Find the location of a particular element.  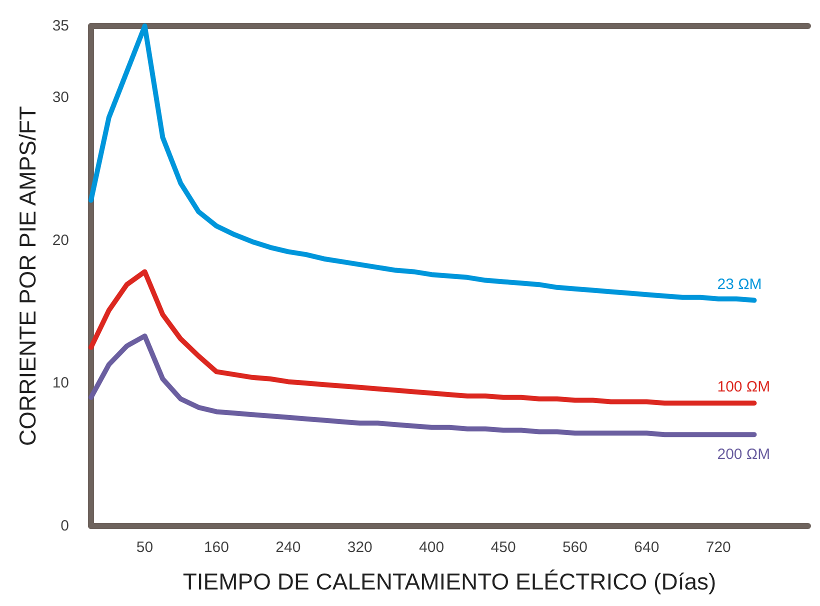

x-tick-label: 240 is located at coordinates (288, 547).